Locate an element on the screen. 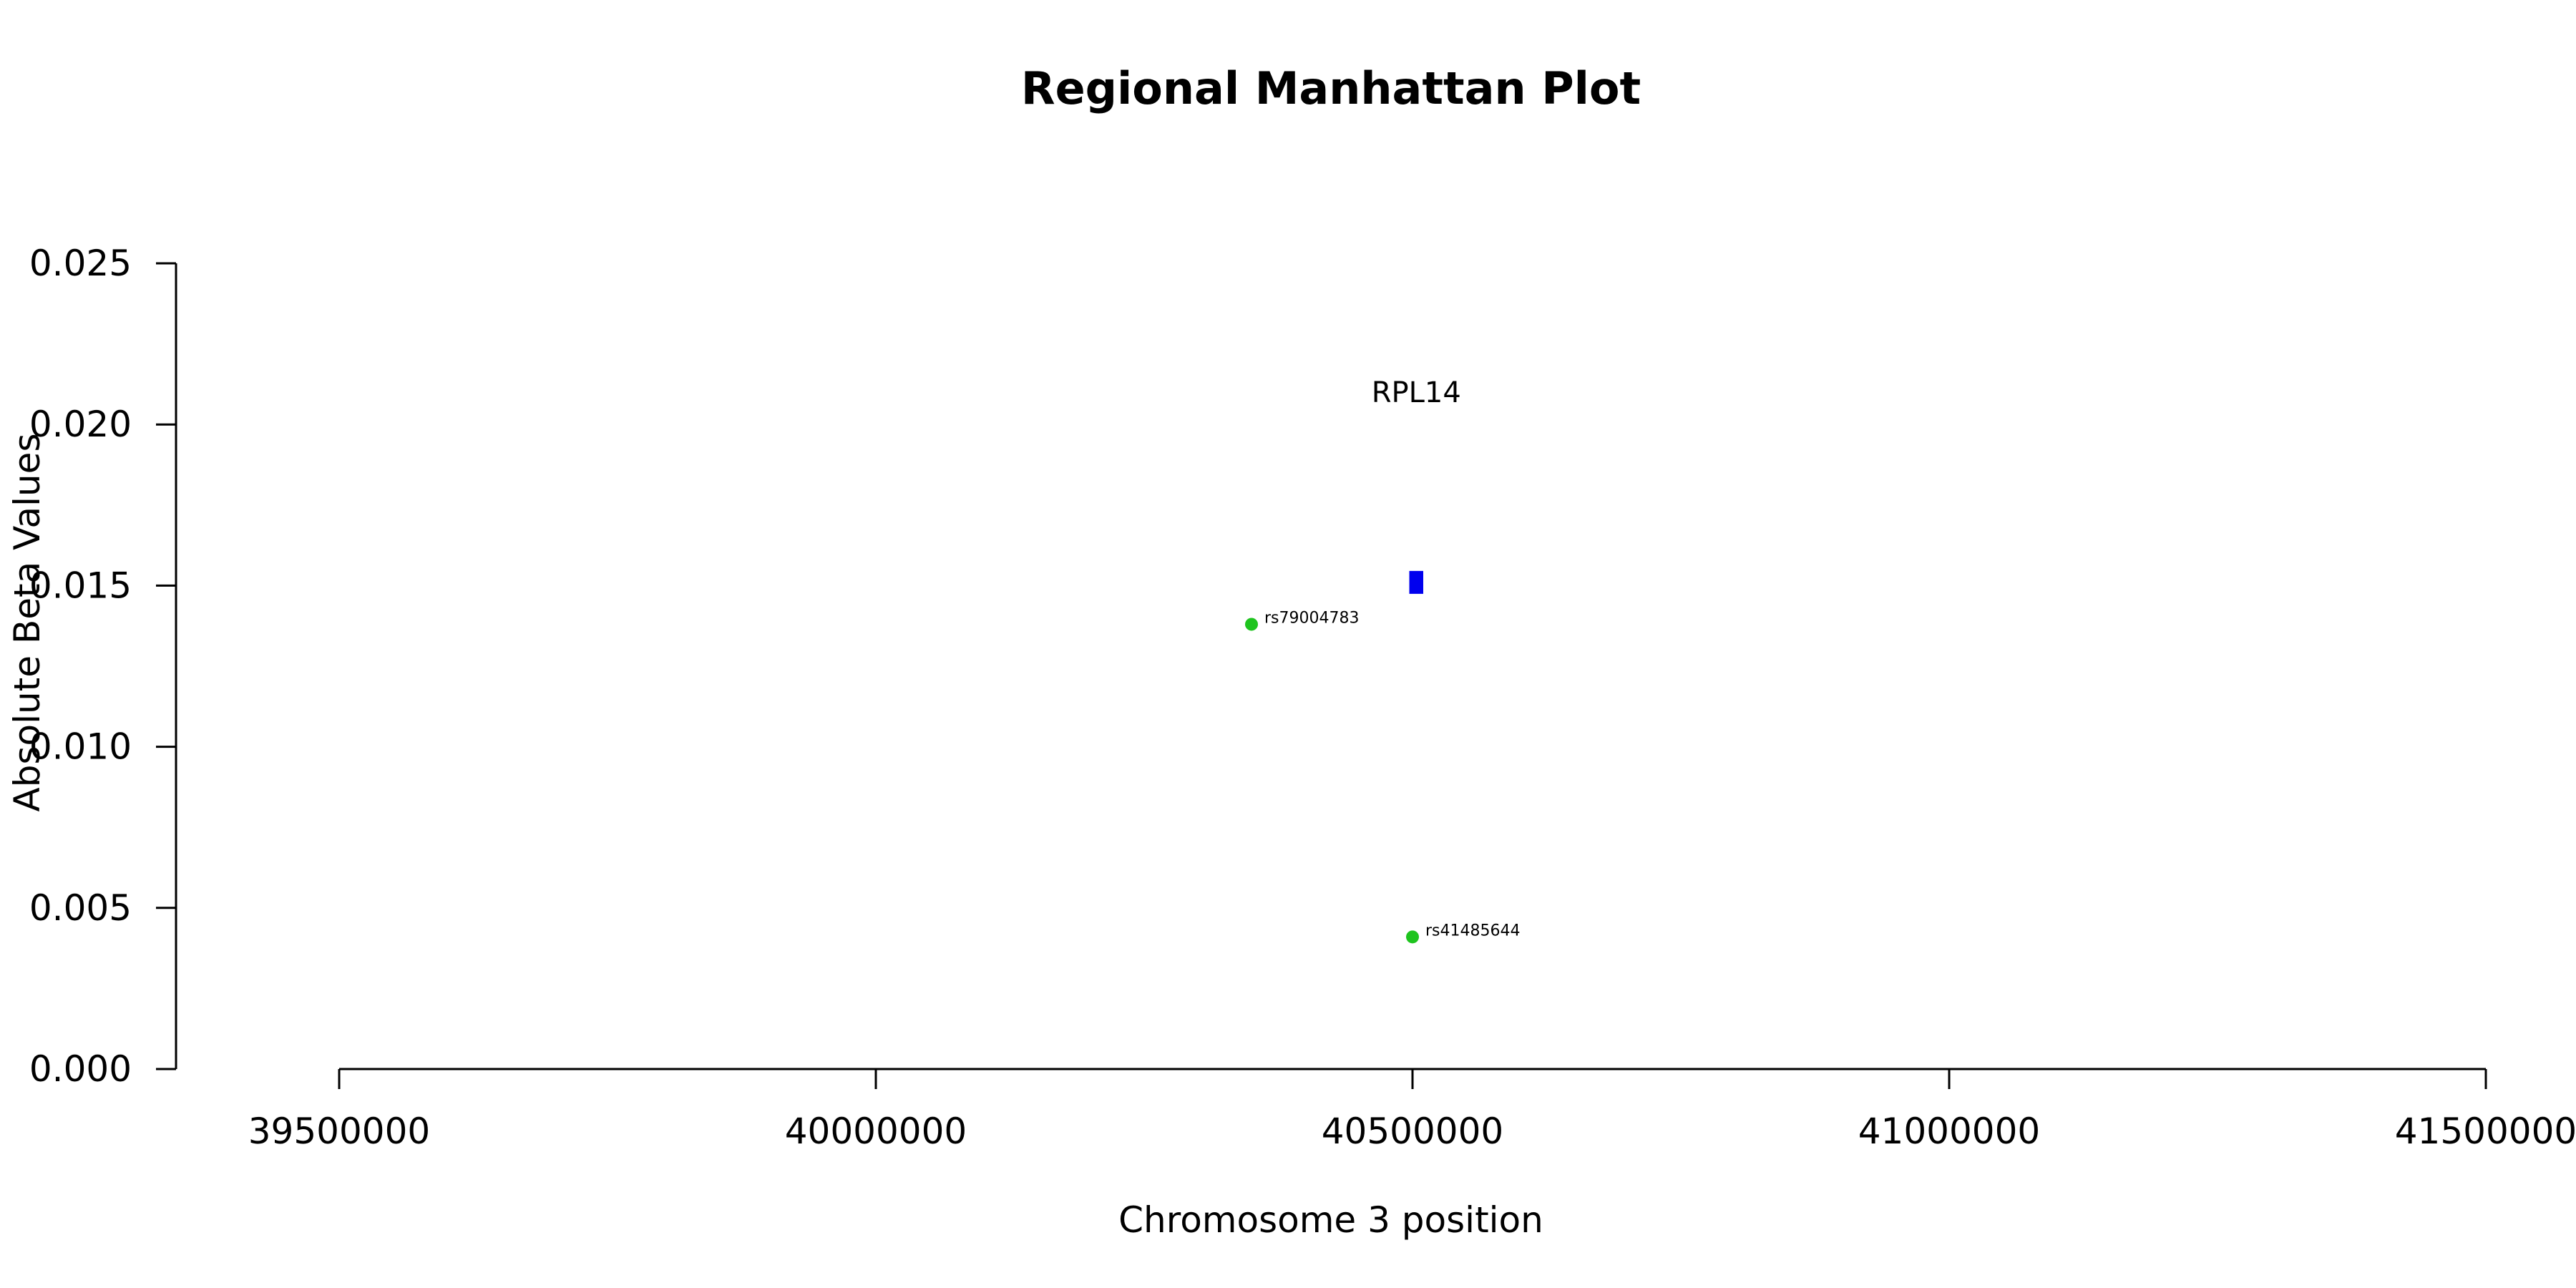 This screenshot has height=1288, width=2576. gene-layer: RPL14 is located at coordinates (1416, 485).